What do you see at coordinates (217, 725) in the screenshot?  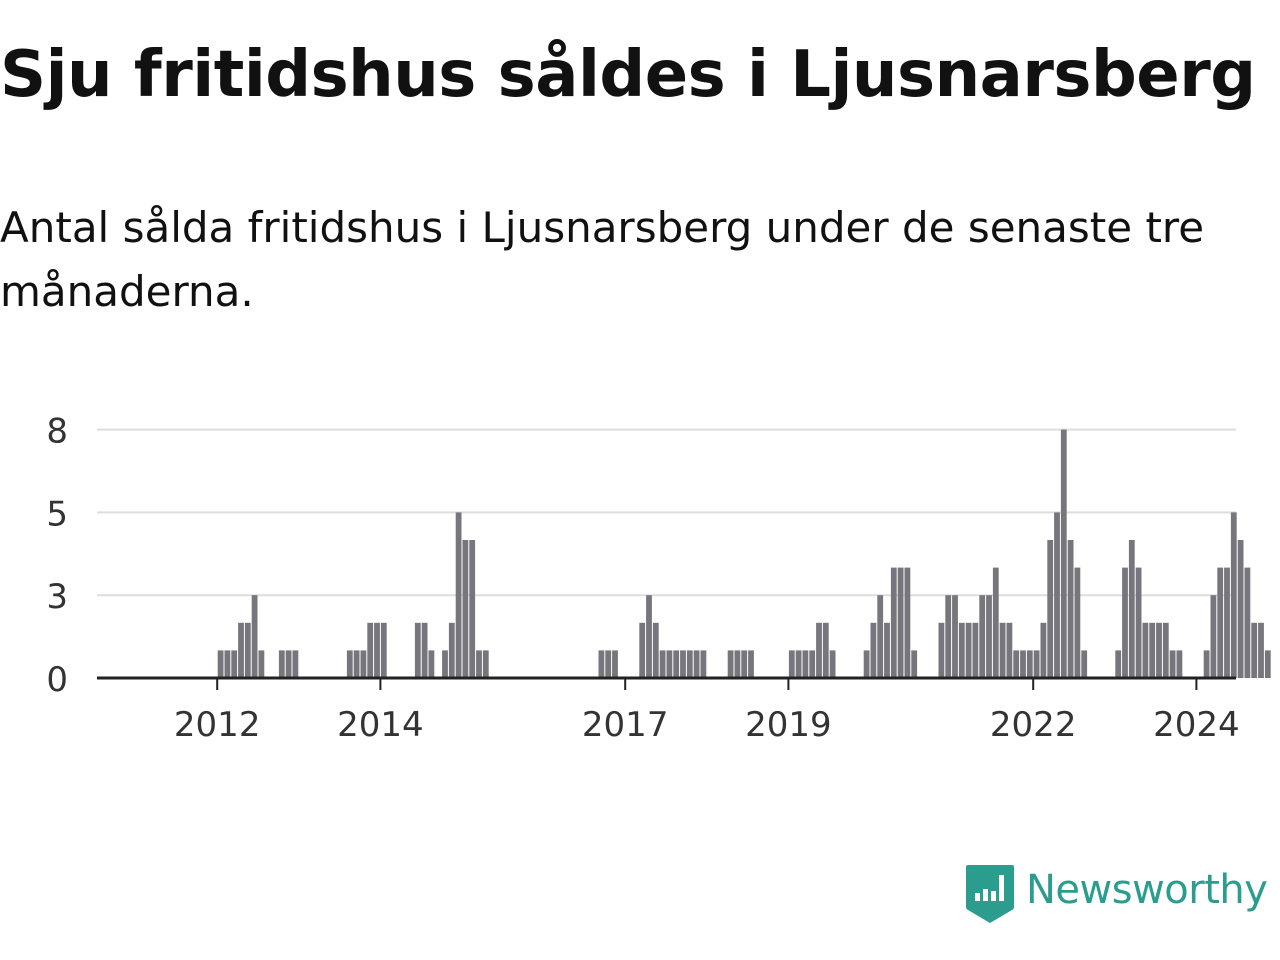 I see `x-tick-label: 2012` at bounding box center [217, 725].